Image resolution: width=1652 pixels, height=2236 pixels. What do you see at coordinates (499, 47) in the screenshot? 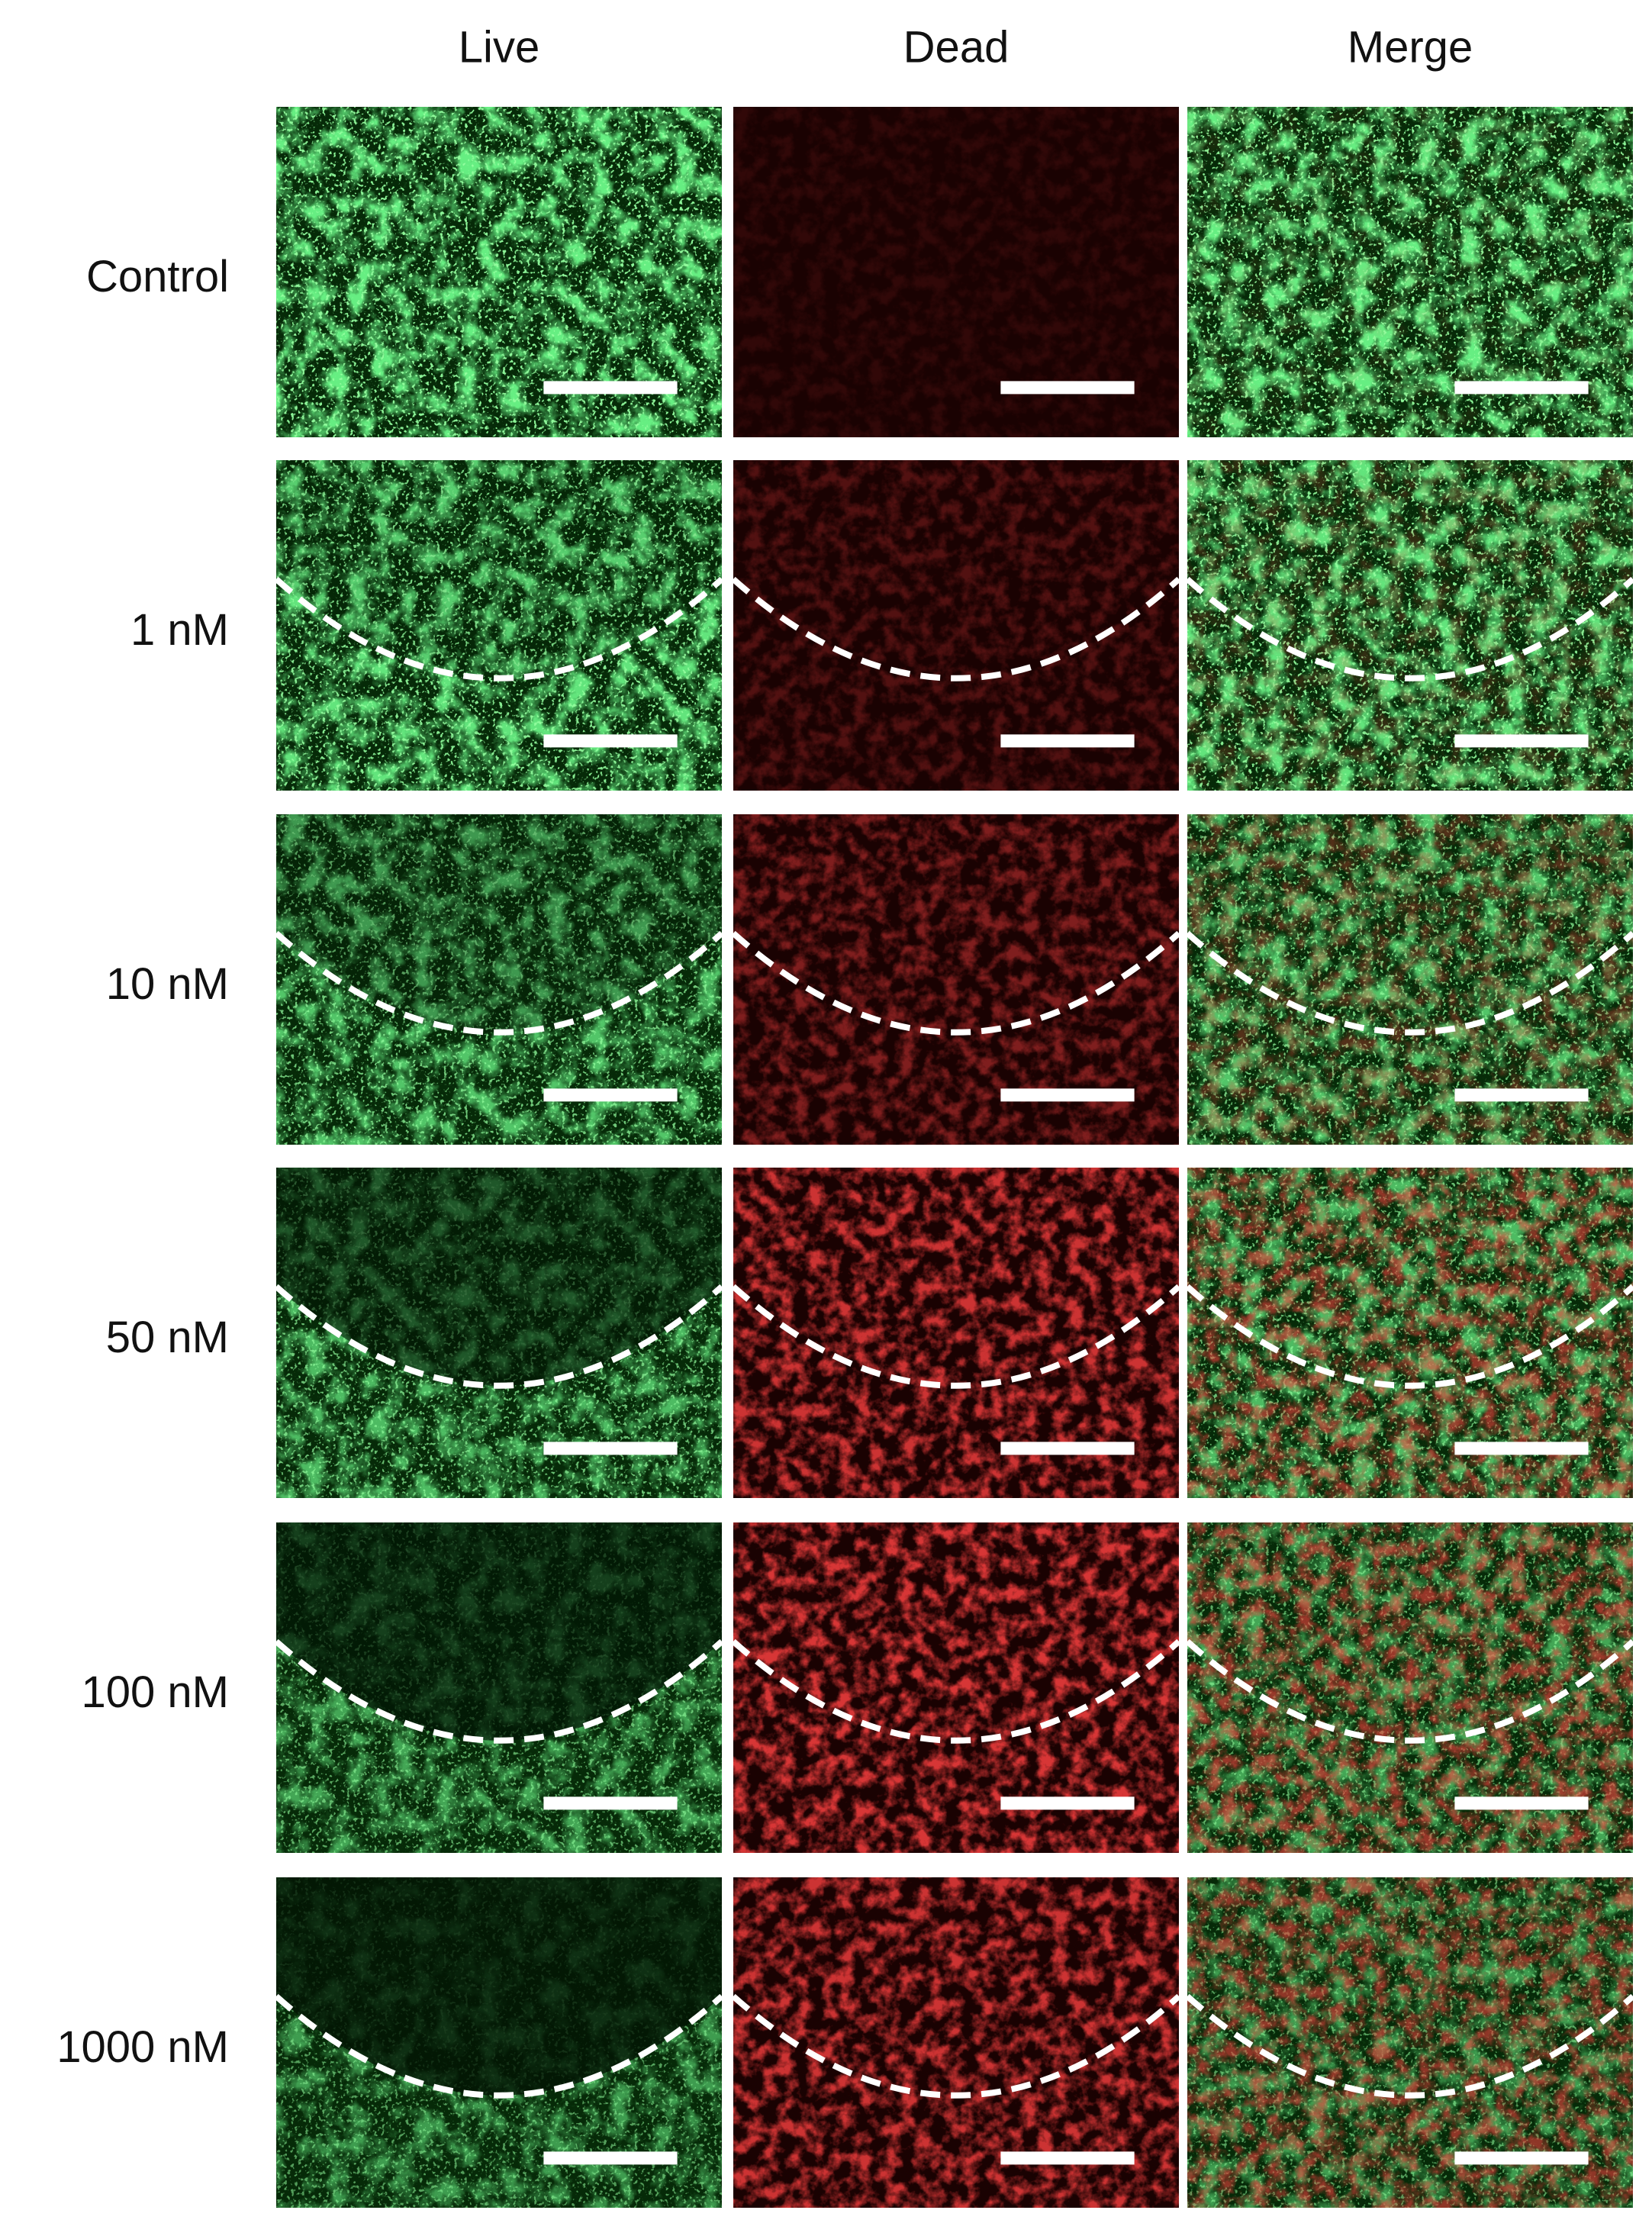
I see `column-header: Live` at bounding box center [499, 47].